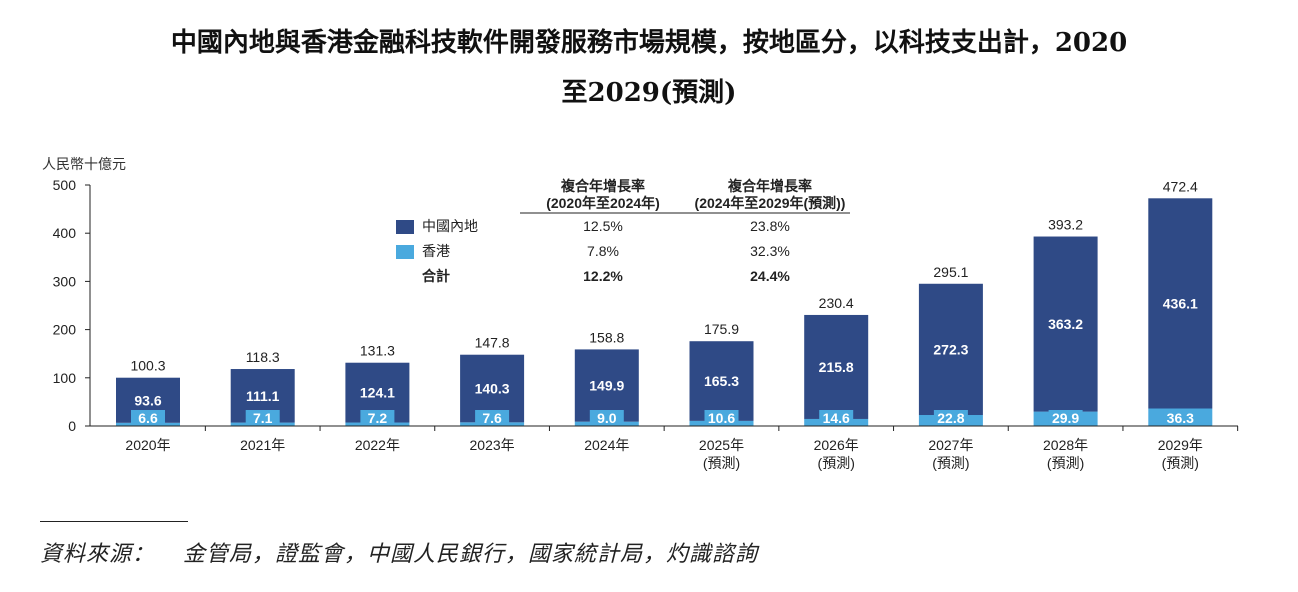 The image size is (1298, 592). Describe the element at coordinates (492, 343) in the screenshot. I see `bar-total-label: 147.8` at that location.